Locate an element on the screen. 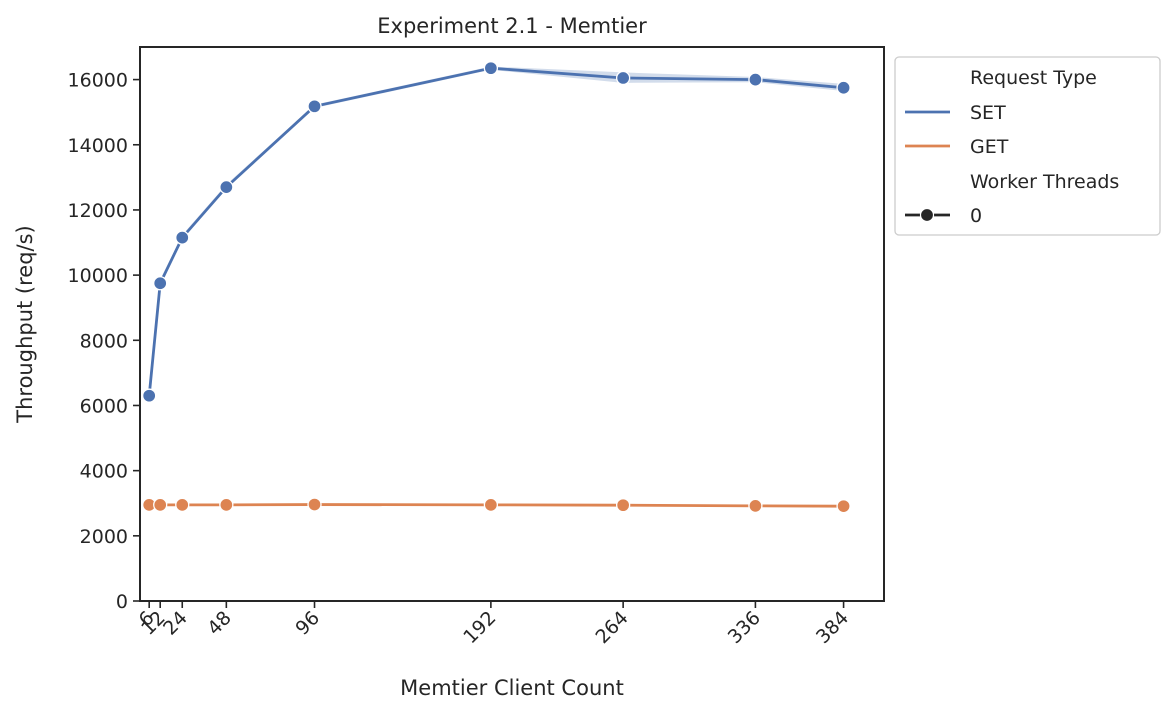  chart-title: Experiment 2.1 - Memtier is located at coordinates (512, 26).